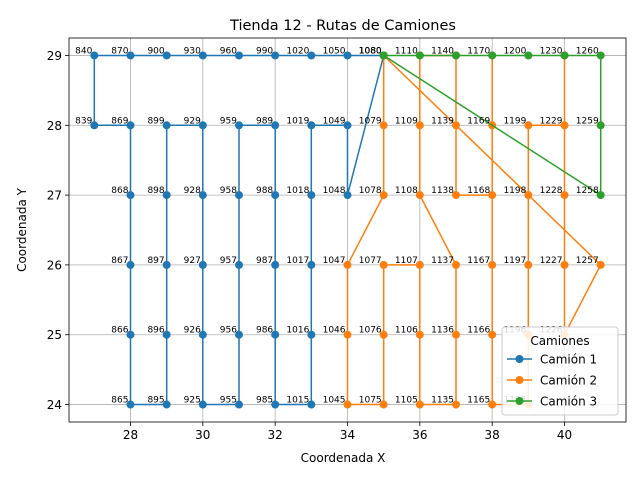  What do you see at coordinates (551, 121) in the screenshot?
I see `point-label: 1229` at bounding box center [551, 121].